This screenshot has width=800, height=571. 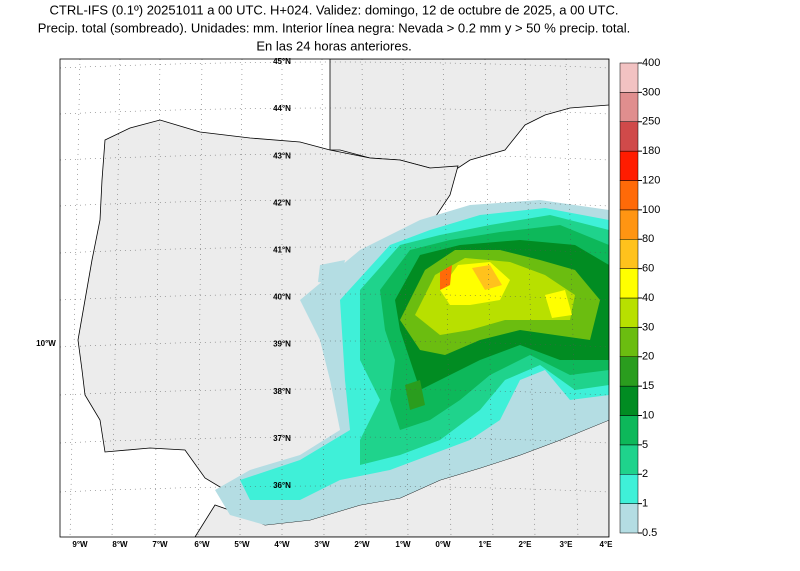 What do you see at coordinates (486, 544) in the screenshot?
I see `lon-label: 1°E` at bounding box center [486, 544].